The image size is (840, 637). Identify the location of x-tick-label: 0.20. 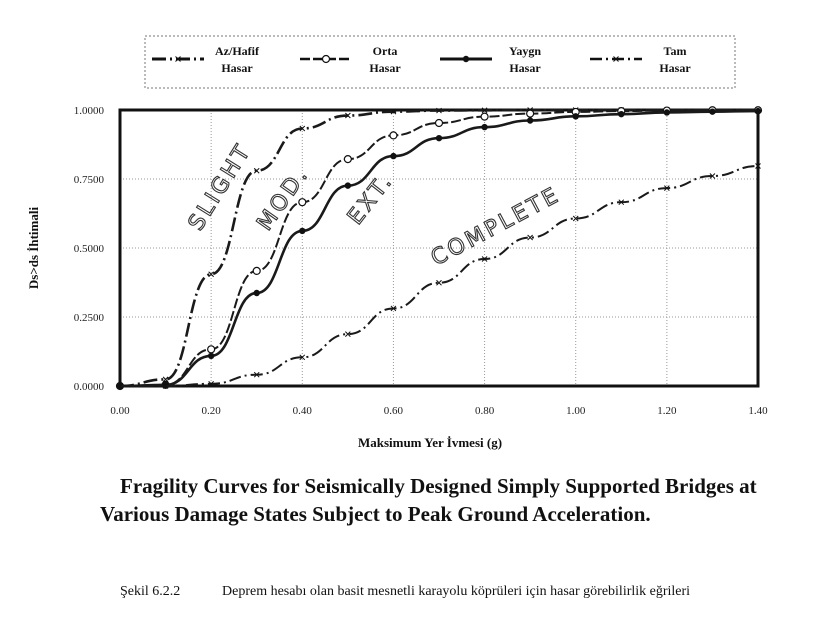
(212, 411).